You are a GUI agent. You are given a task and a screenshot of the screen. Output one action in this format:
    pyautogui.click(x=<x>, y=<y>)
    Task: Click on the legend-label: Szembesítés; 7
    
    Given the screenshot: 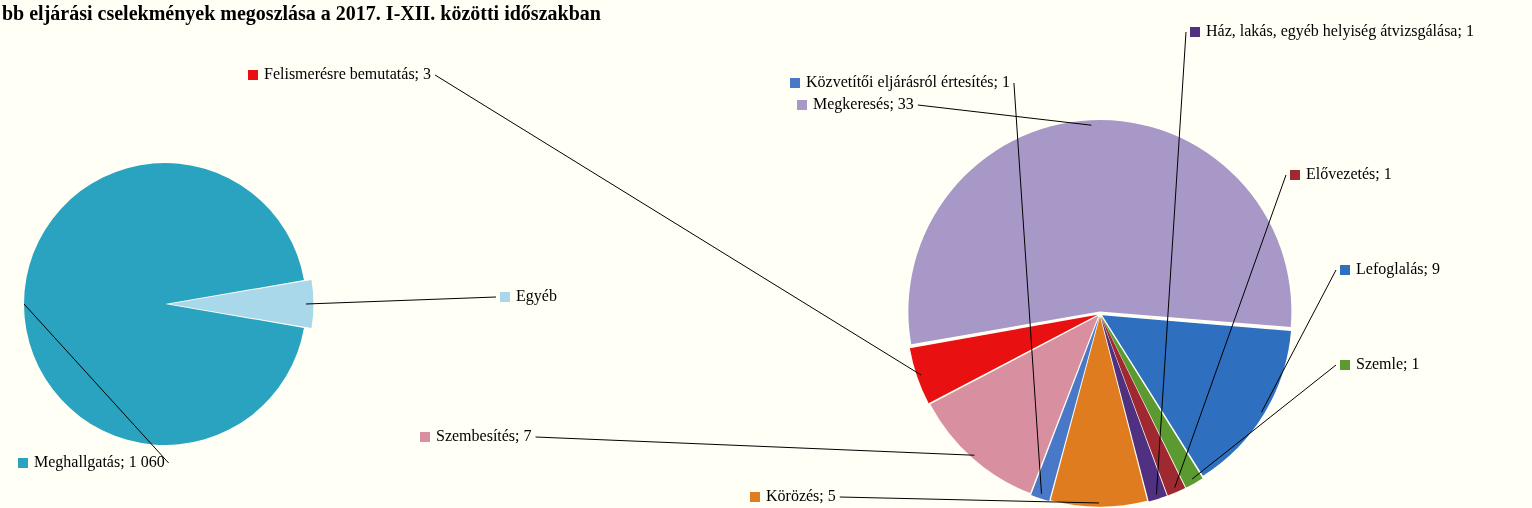 What is the action you would take?
    pyautogui.click(x=484, y=436)
    